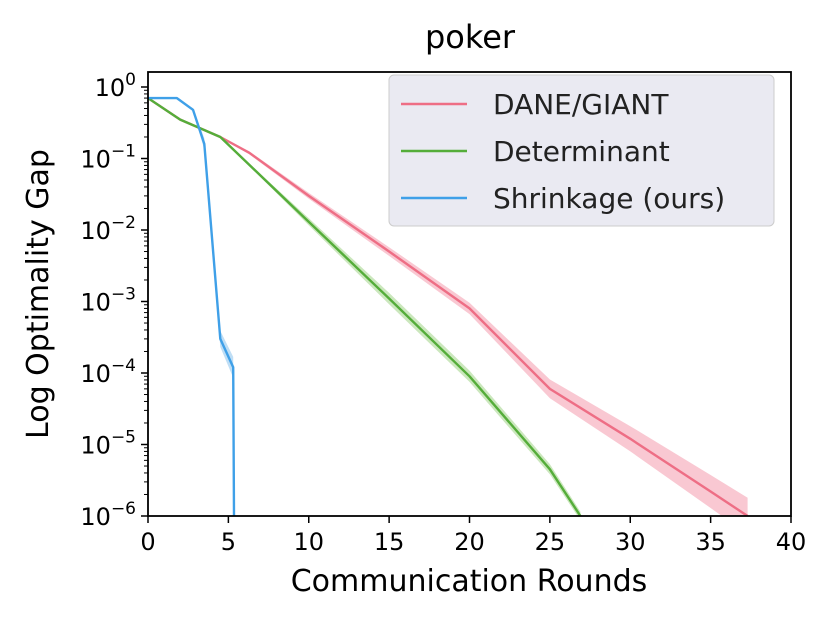  What do you see at coordinates (108, 158) in the screenshot?
I see `y-tick-label: 10⁻¹` at bounding box center [108, 158].